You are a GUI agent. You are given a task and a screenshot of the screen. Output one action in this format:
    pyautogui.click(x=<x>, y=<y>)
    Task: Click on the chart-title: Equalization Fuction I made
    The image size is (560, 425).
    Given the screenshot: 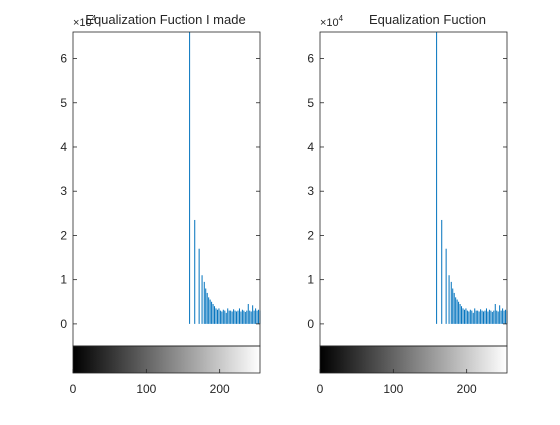 What is the action you would take?
    pyautogui.click(x=165, y=19)
    